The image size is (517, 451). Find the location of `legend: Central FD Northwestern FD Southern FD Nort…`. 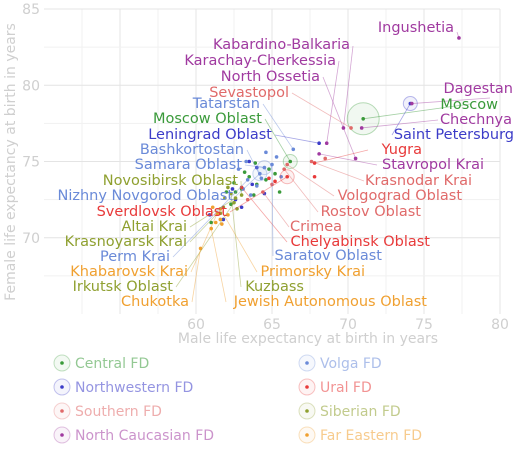

legend: Central FD Northwestern FD Southern FD Nort… is located at coordinates (237, 399).